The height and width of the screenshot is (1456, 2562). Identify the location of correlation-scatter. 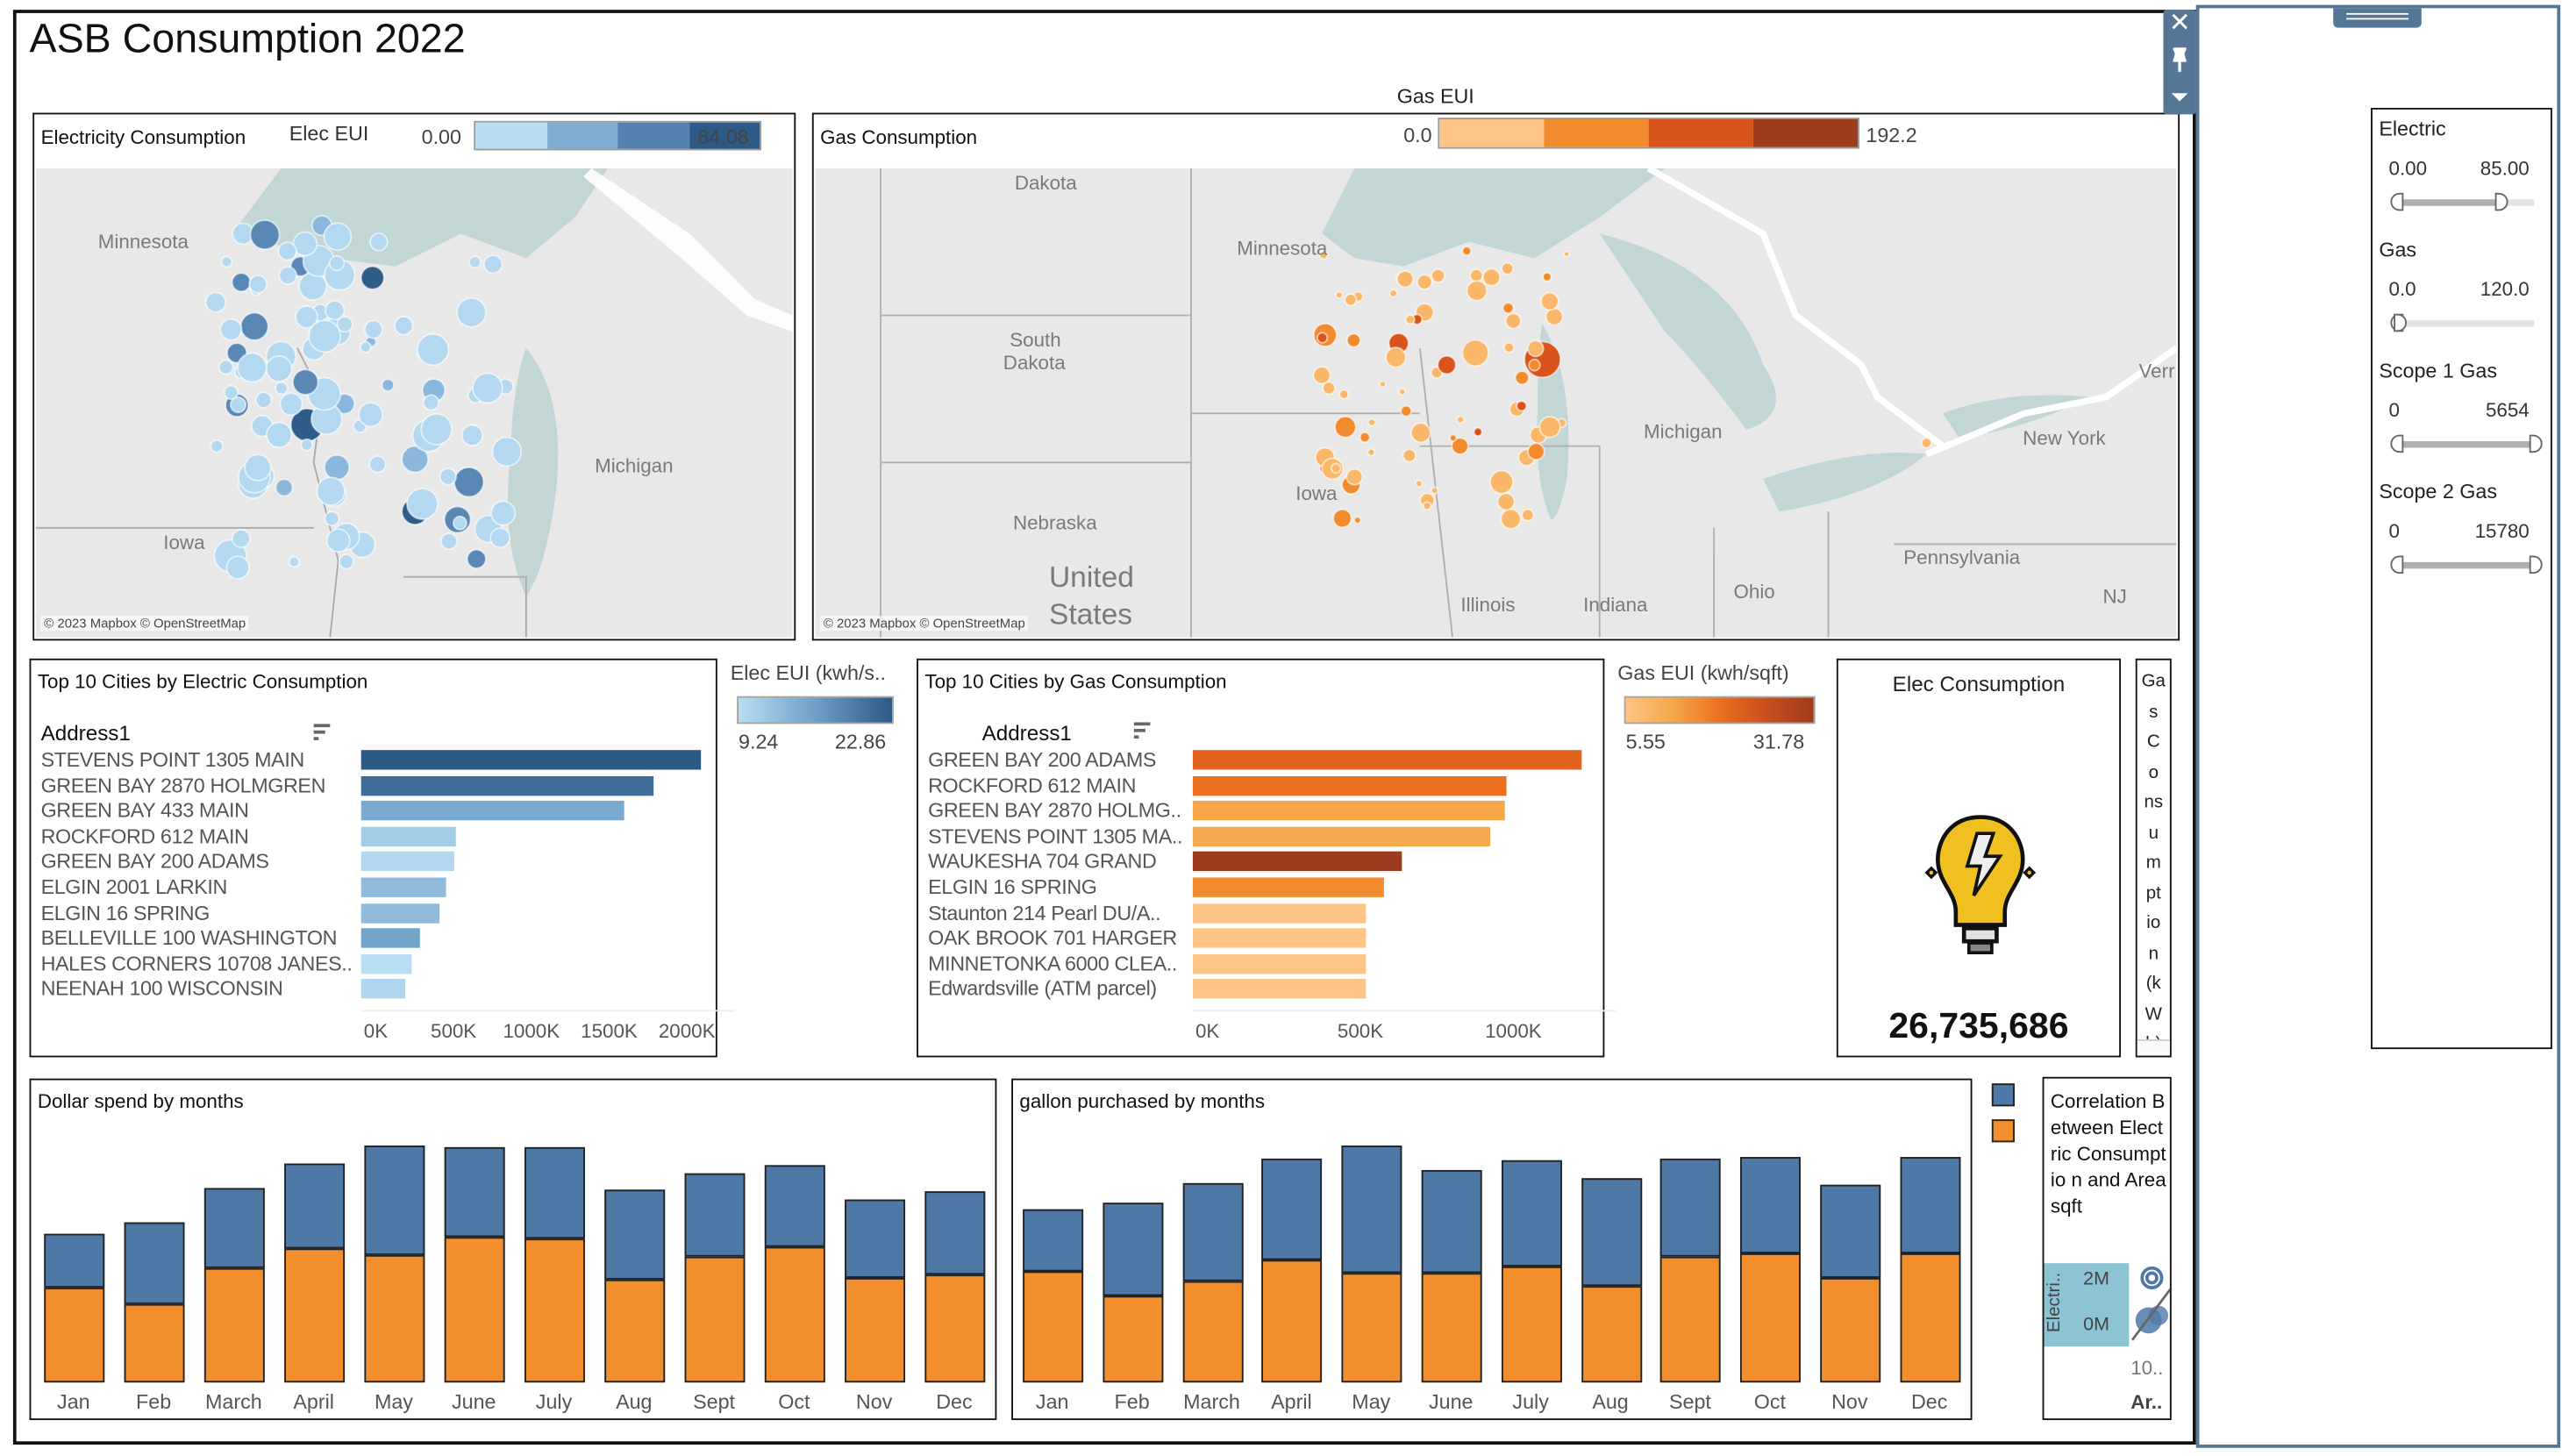
(2150, 1304).